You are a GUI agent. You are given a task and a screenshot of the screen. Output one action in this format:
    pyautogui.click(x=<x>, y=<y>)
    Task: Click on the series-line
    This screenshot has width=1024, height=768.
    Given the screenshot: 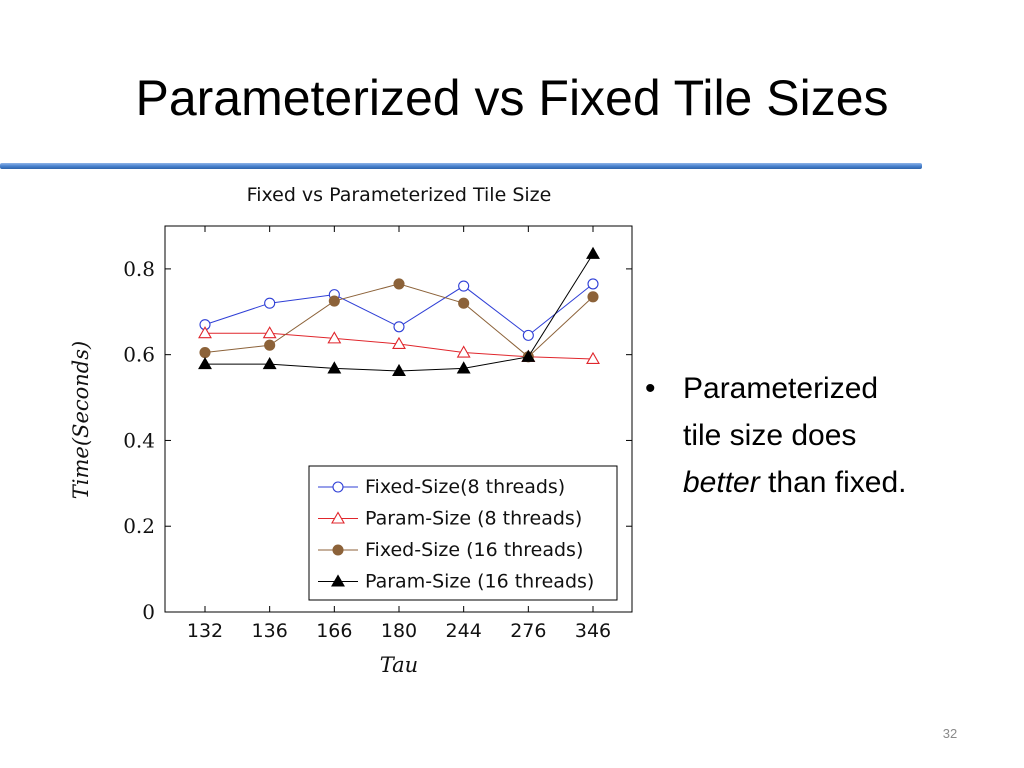 What is the action you would take?
    pyautogui.click(x=399, y=312)
    